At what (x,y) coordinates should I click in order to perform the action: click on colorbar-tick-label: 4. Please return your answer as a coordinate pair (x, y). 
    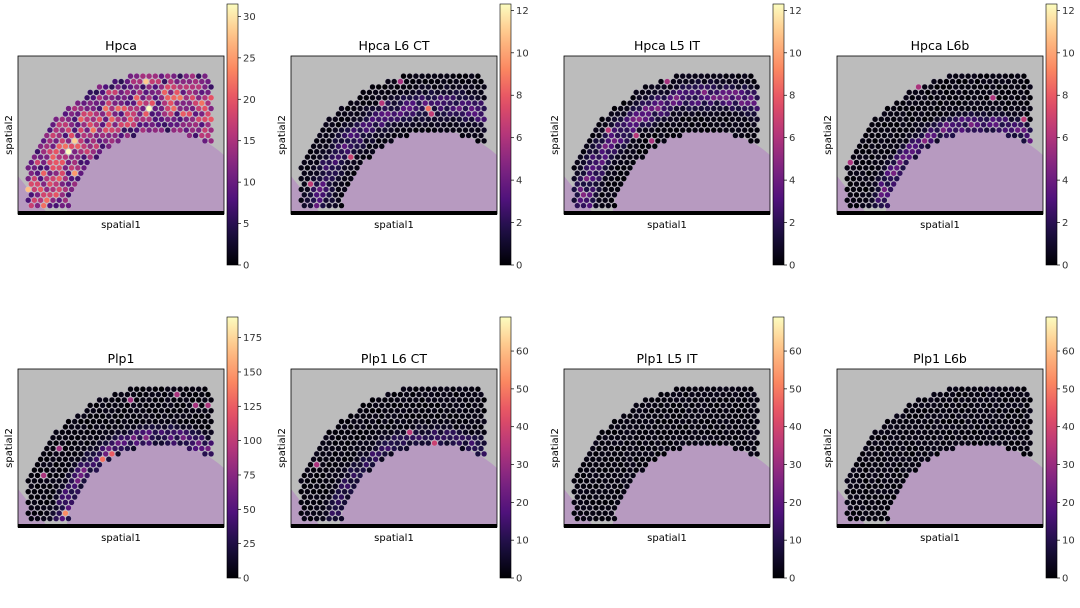
    Looking at the image, I should click on (792, 181).